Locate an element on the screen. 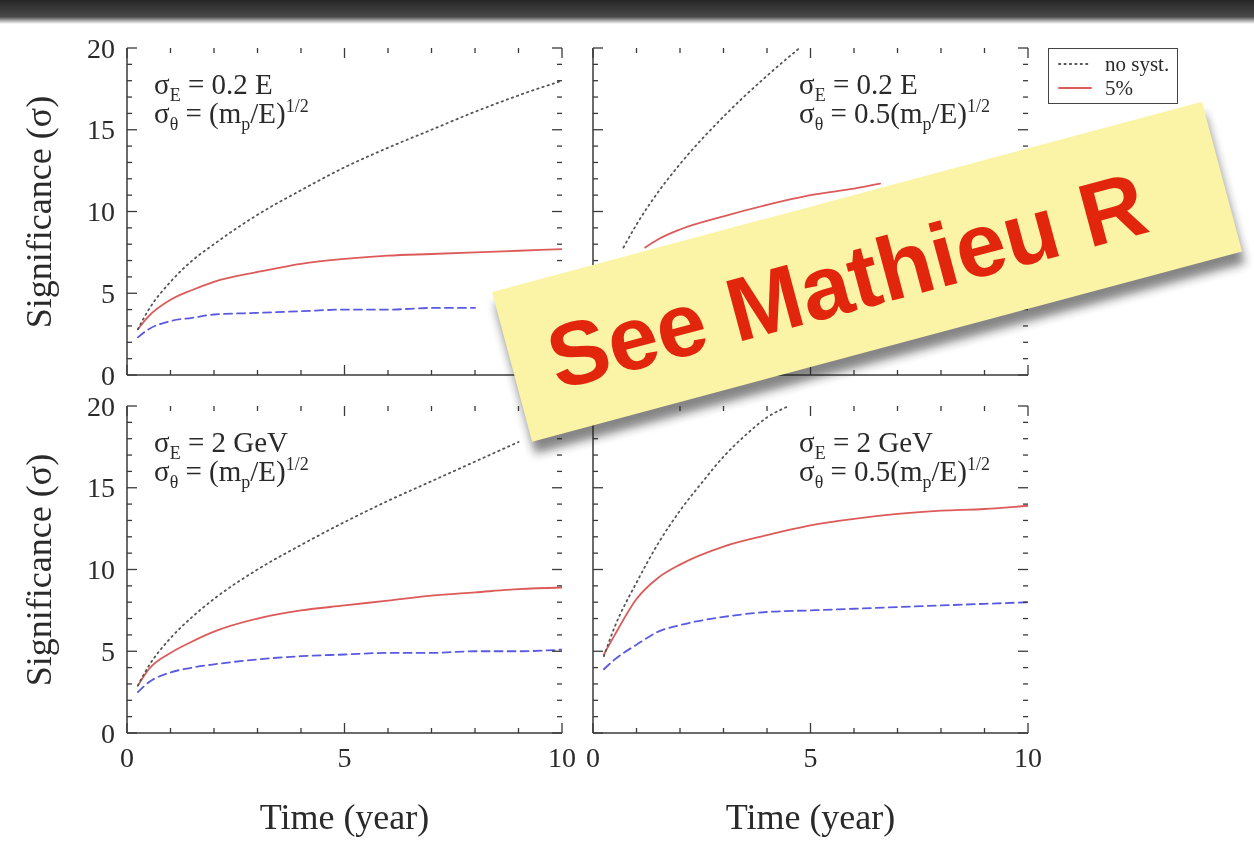 This screenshot has height=853, width=1254. annotation: See Mathieu R is located at coordinates (846, 280).